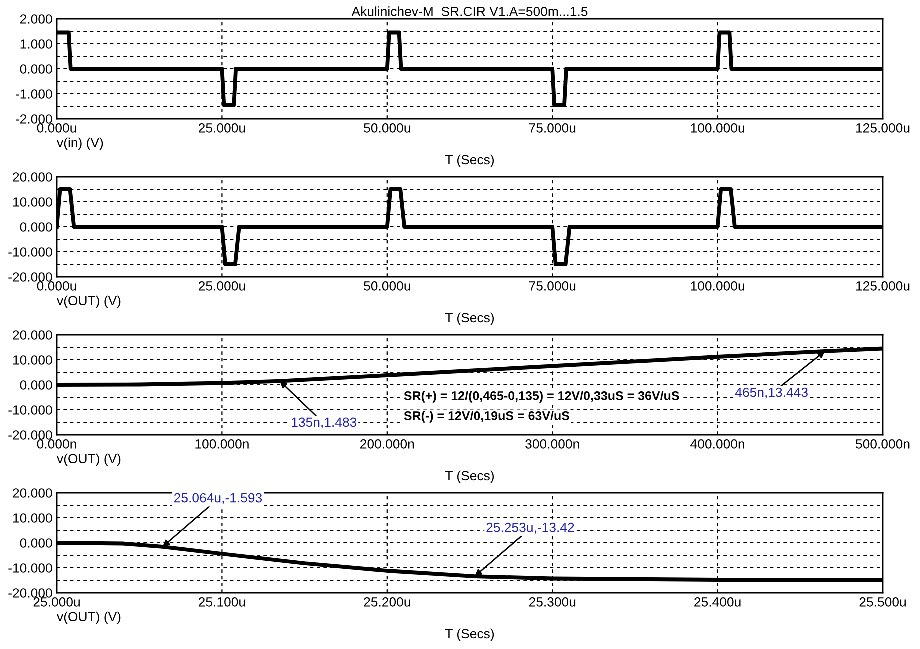  Describe the element at coordinates (470, 12) in the screenshot. I see `chart-title: Akulinichev-M_SR.CIR V1.A=500m...1.5` at that location.